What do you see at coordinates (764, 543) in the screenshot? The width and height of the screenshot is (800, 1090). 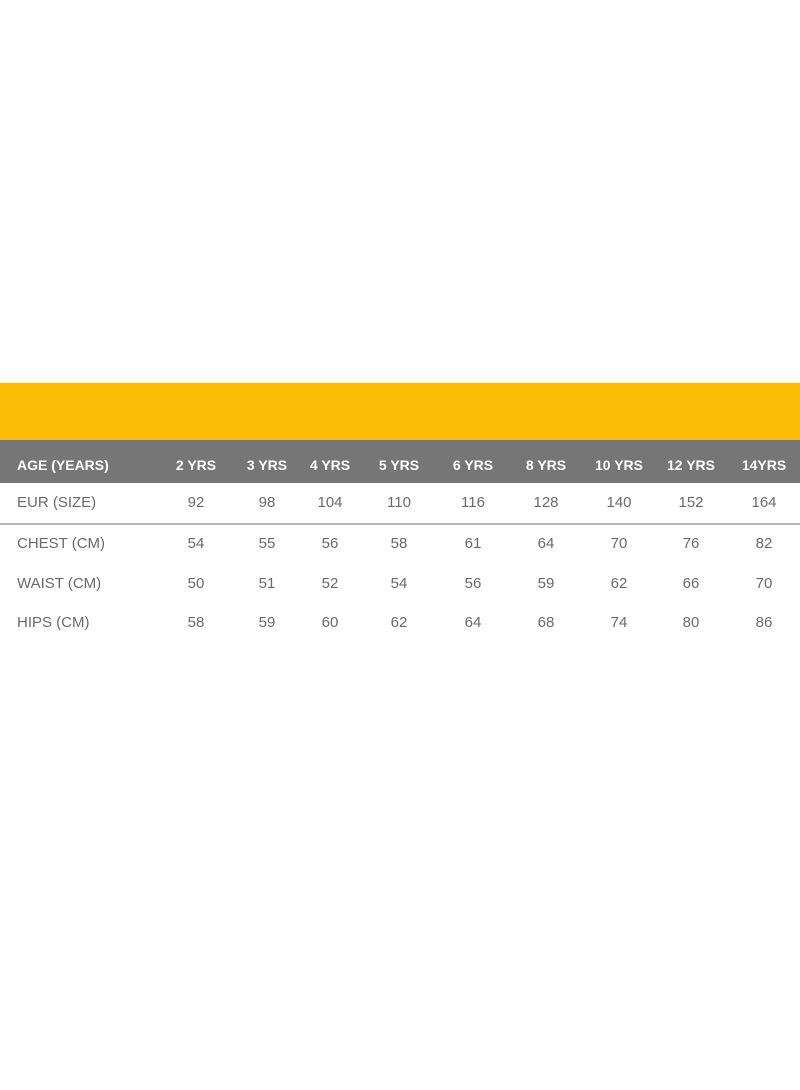 I see `table-cell: 82` at bounding box center [764, 543].